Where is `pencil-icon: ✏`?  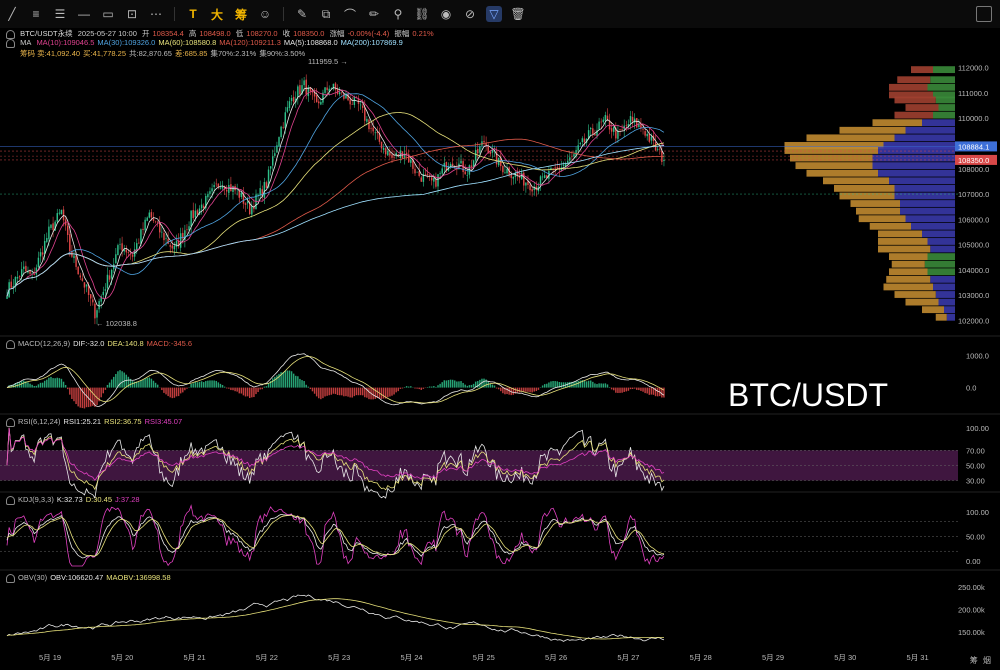 pencil-icon: ✏ is located at coordinates (374, 14).